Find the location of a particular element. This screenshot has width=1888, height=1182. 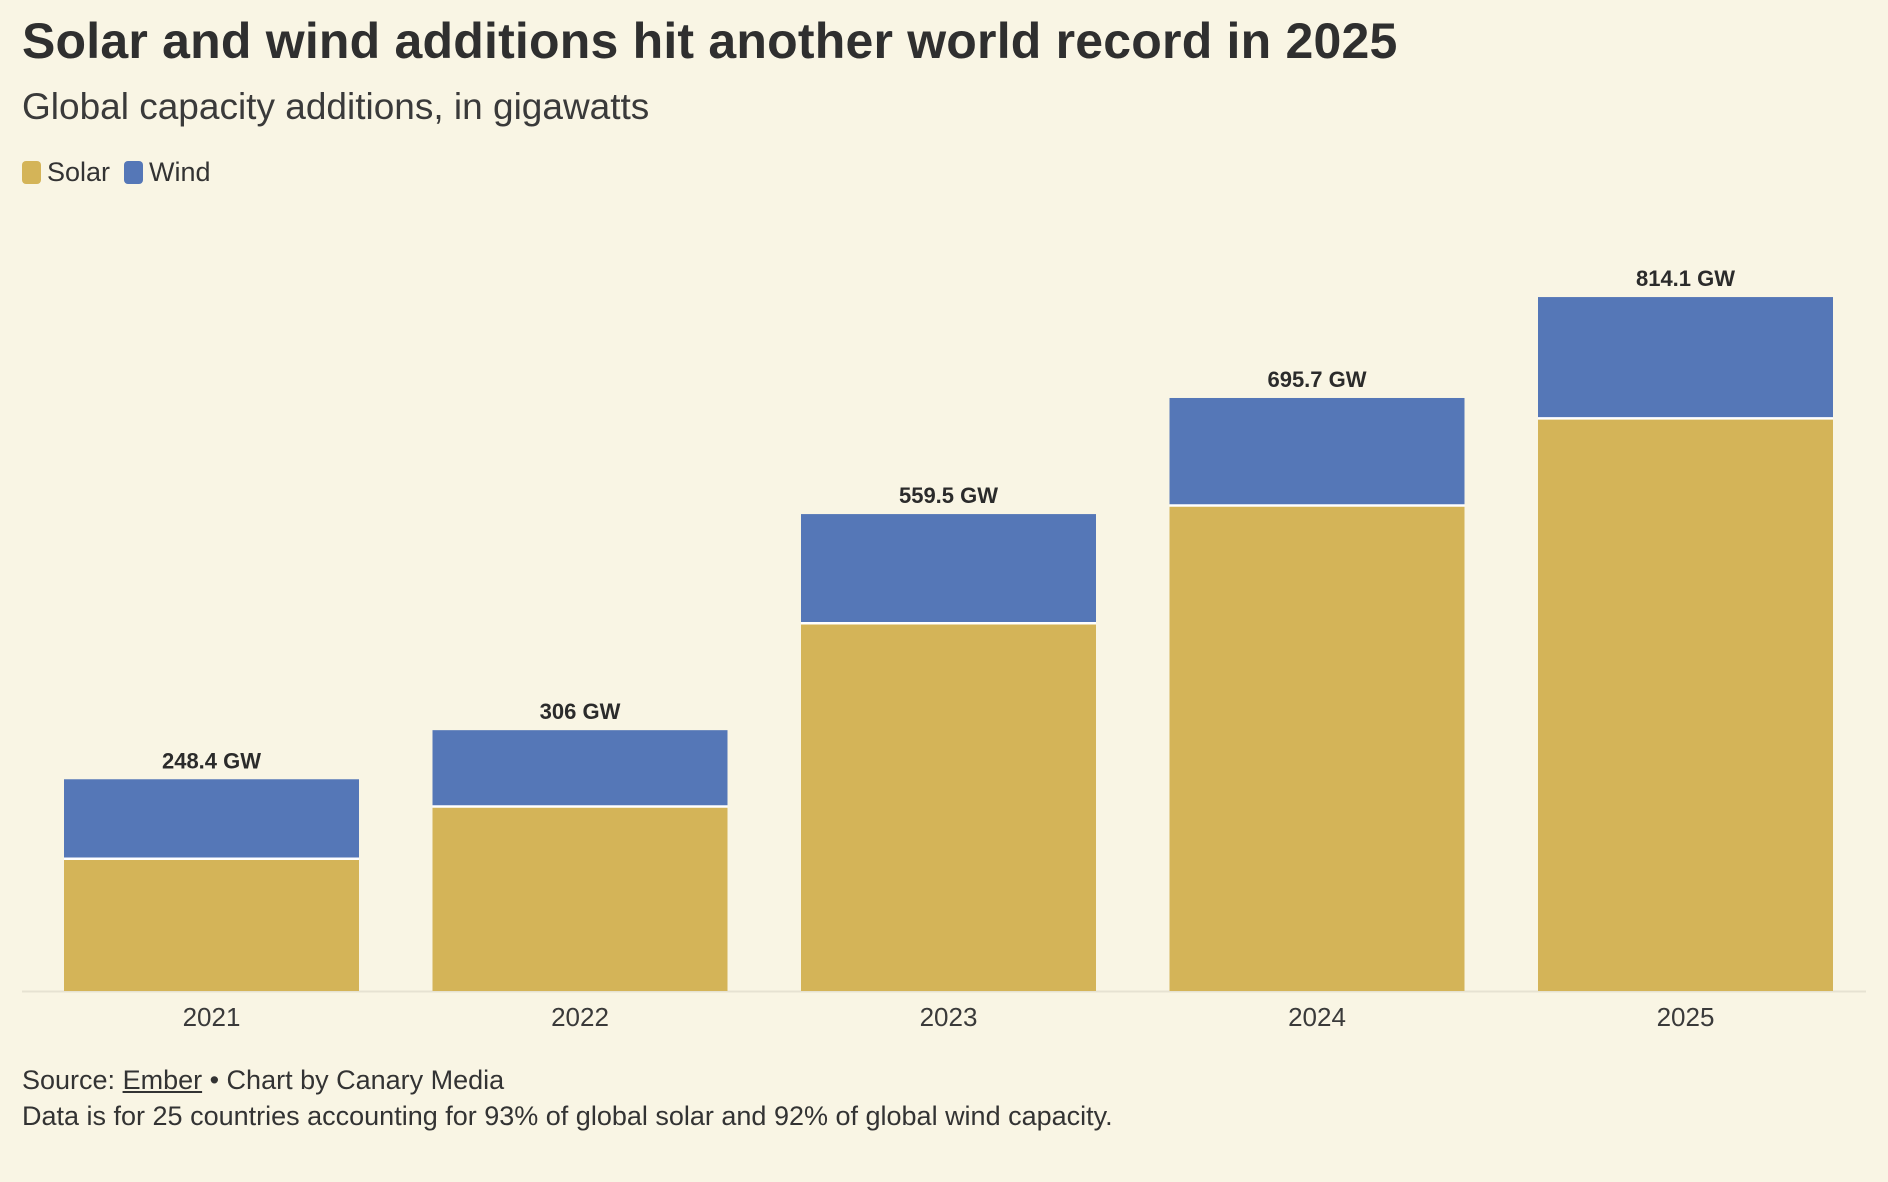

chart-subtitle: Global capacity additions, in gigawatts is located at coordinates (336, 106).